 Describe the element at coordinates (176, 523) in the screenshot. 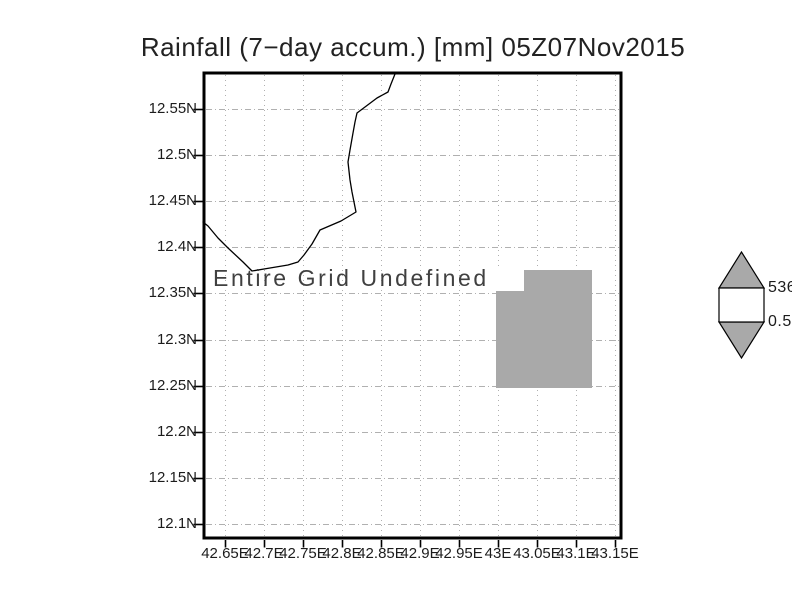

I see `y-tick-label: 12.1N` at that location.